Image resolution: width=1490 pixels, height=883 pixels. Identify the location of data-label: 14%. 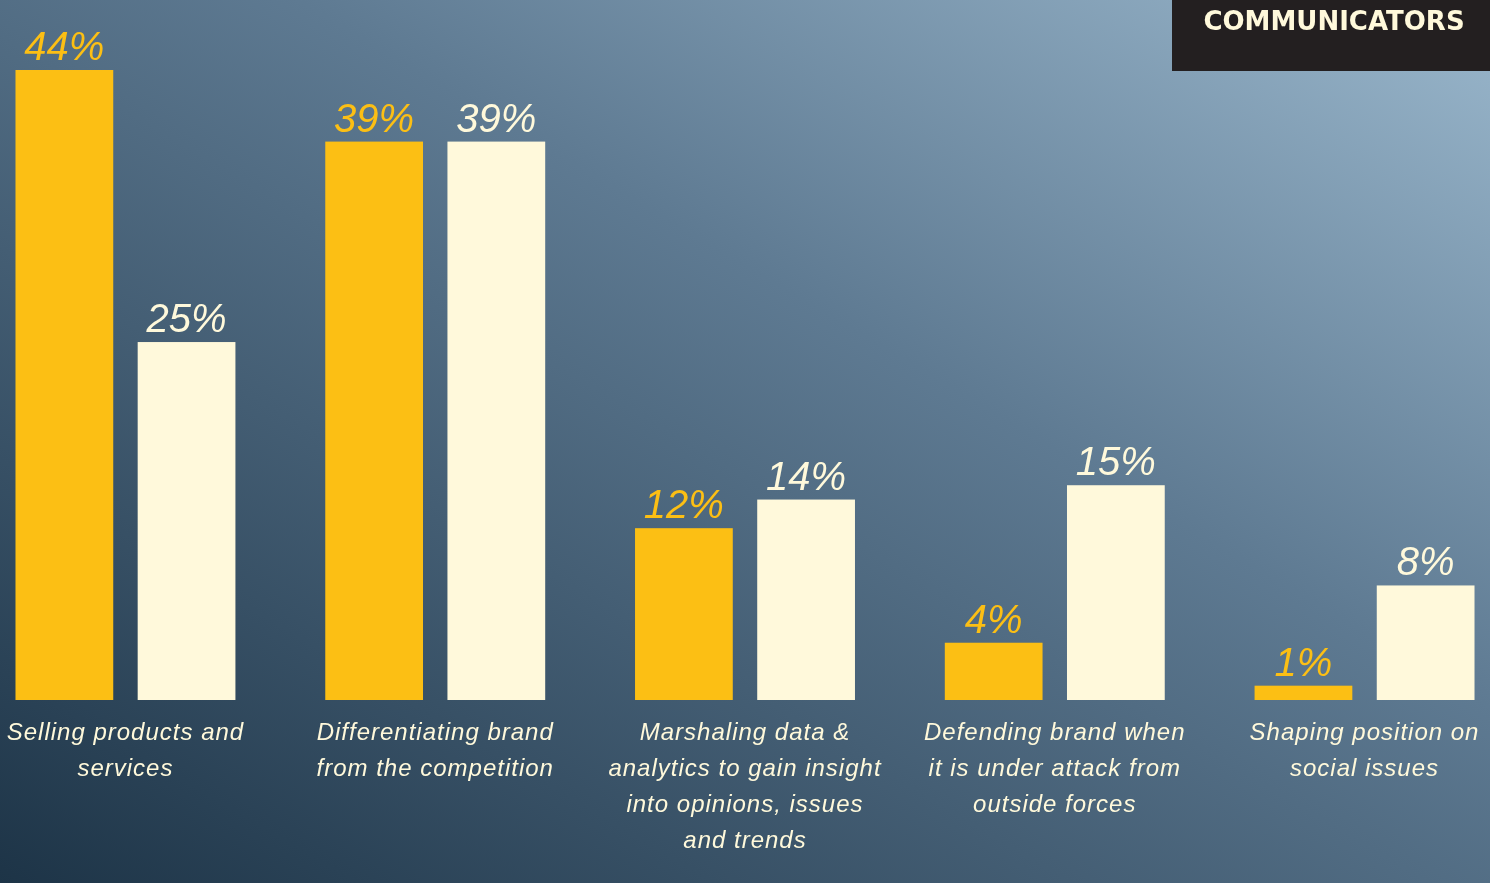
(806, 475).